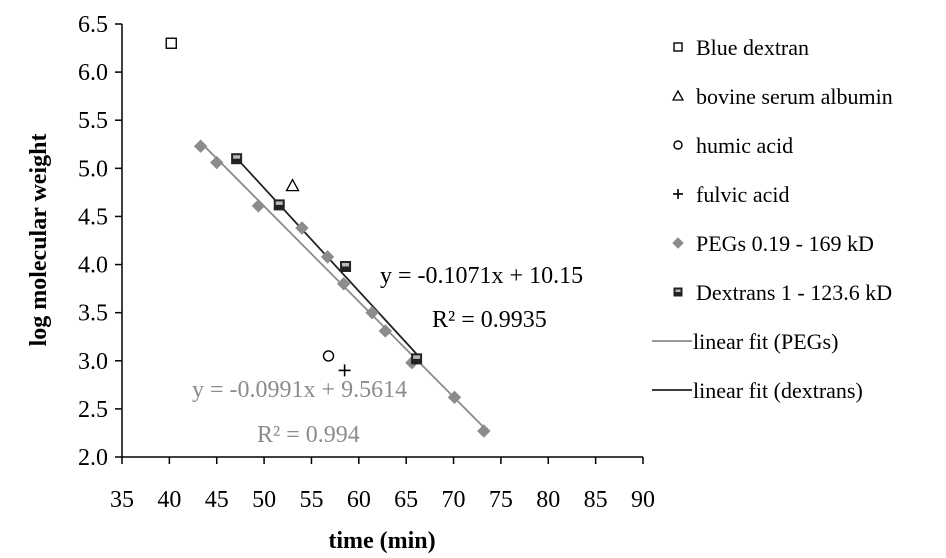  What do you see at coordinates (501, 500) in the screenshot?
I see `x-tick-label: 75` at bounding box center [501, 500].